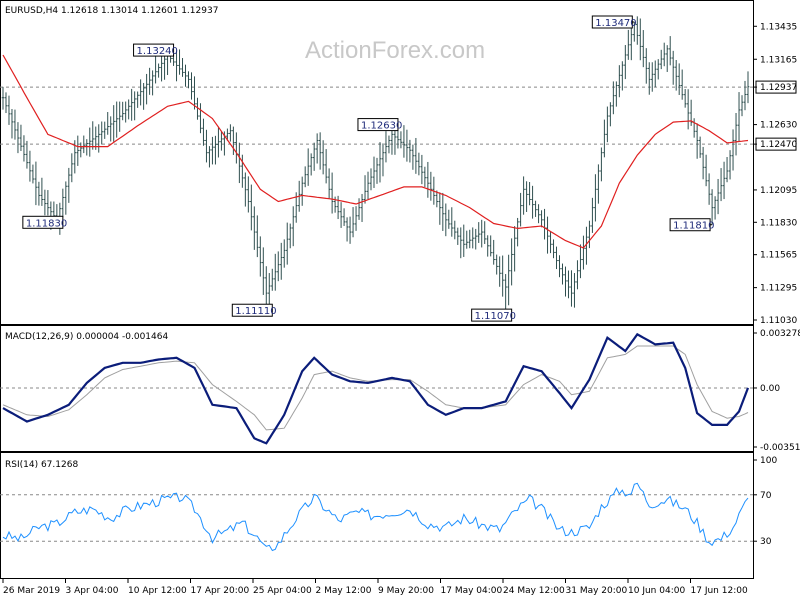  I want to click on callout-label: 1.11810, so click(693, 226).